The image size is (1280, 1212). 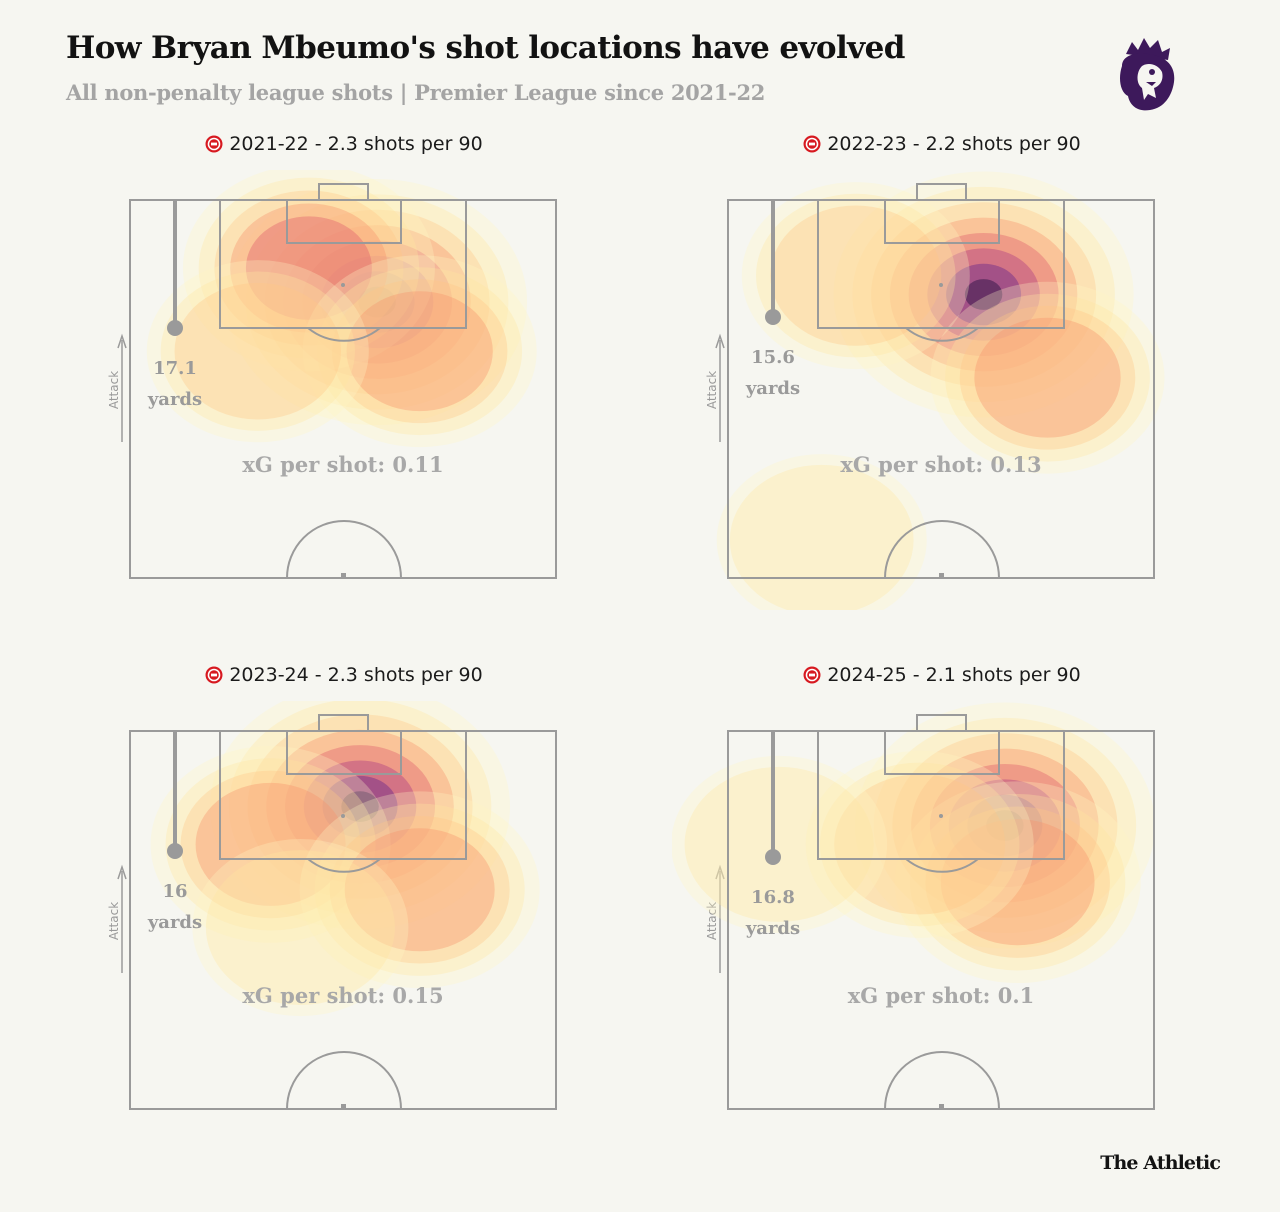 I want to click on average-distance-marker: 16.8 yards, so click(x=772, y=835).